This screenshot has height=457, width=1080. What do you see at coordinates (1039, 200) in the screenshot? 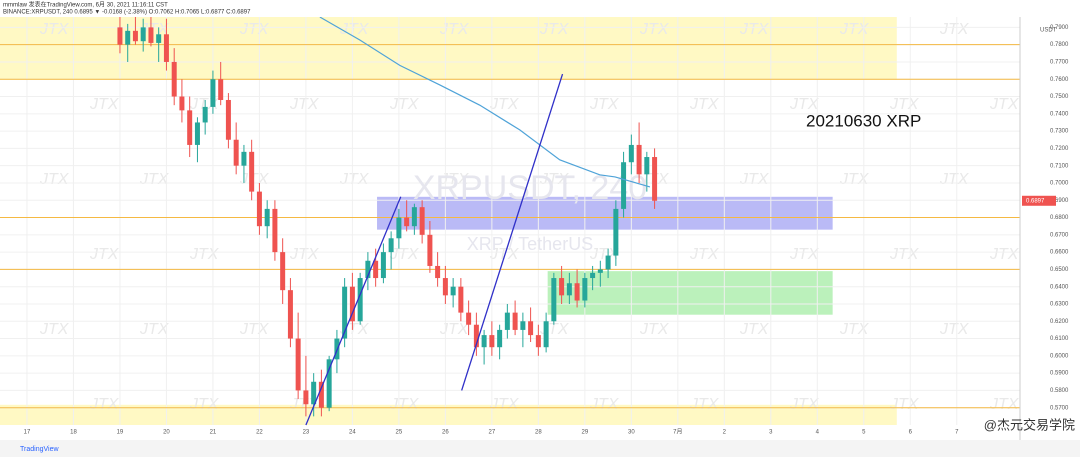
I see `last-price-box` at bounding box center [1039, 200].